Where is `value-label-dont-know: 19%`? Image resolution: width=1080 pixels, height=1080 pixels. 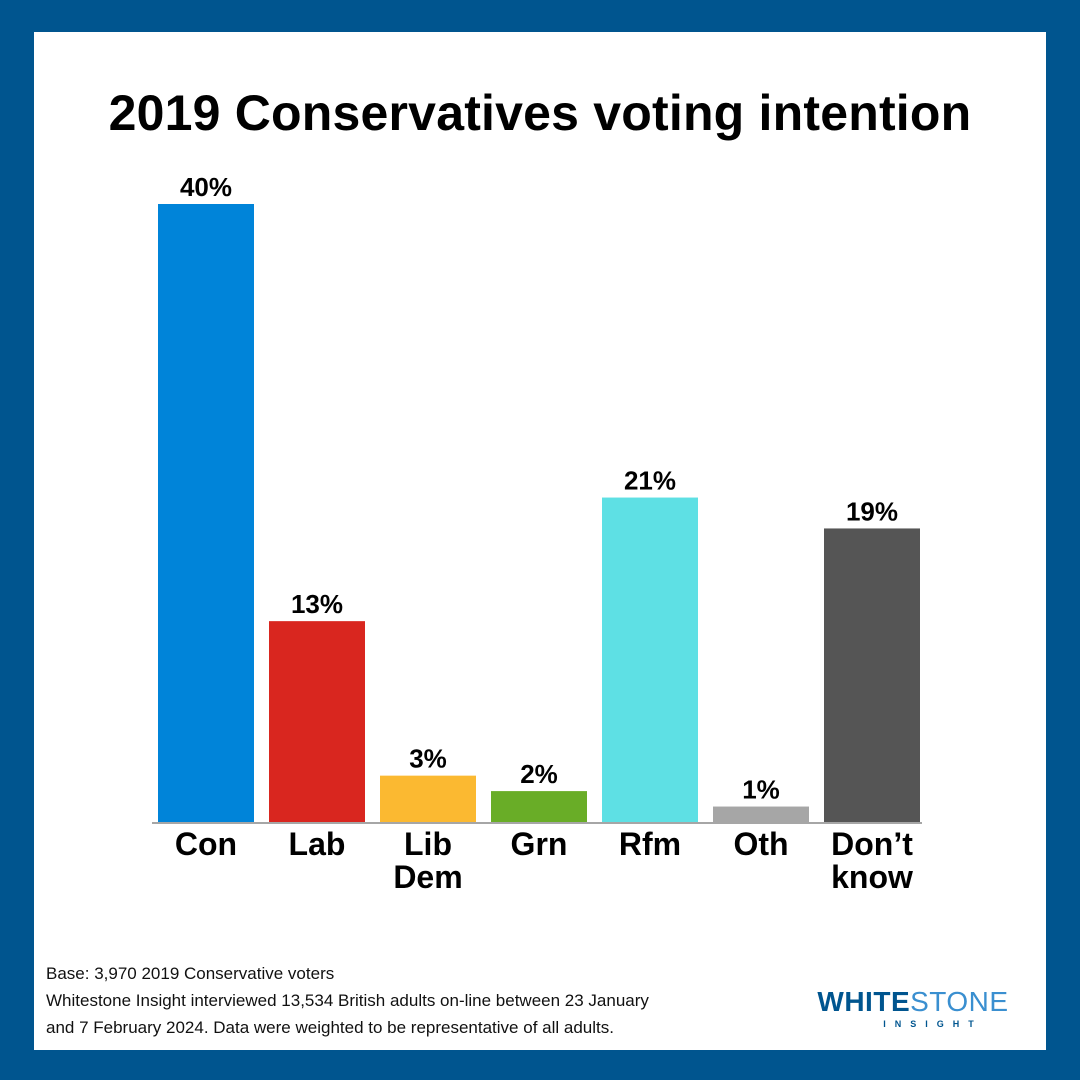
value-label-dont-know: 19% is located at coordinates (872, 511).